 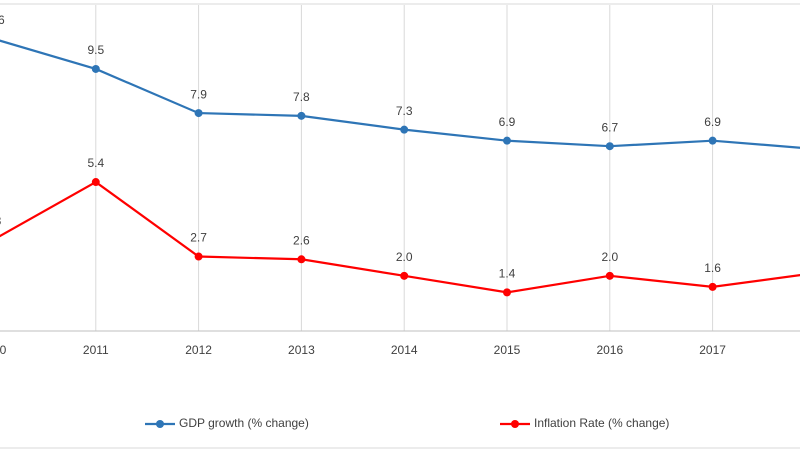 What do you see at coordinates (404, 111) in the screenshot?
I see `data-label: 7.3` at bounding box center [404, 111].